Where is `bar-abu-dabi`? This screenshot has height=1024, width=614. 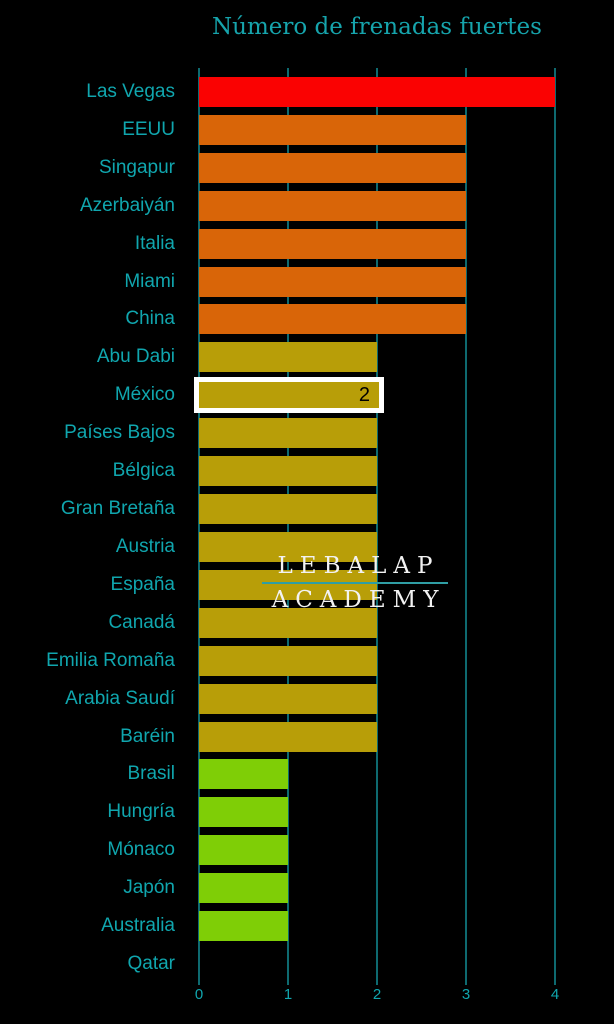
bar-abu-dabi is located at coordinates (288, 357).